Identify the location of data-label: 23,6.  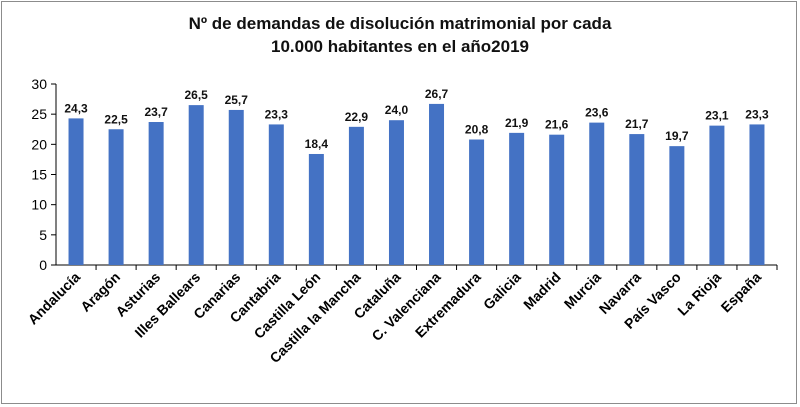
(597, 113).